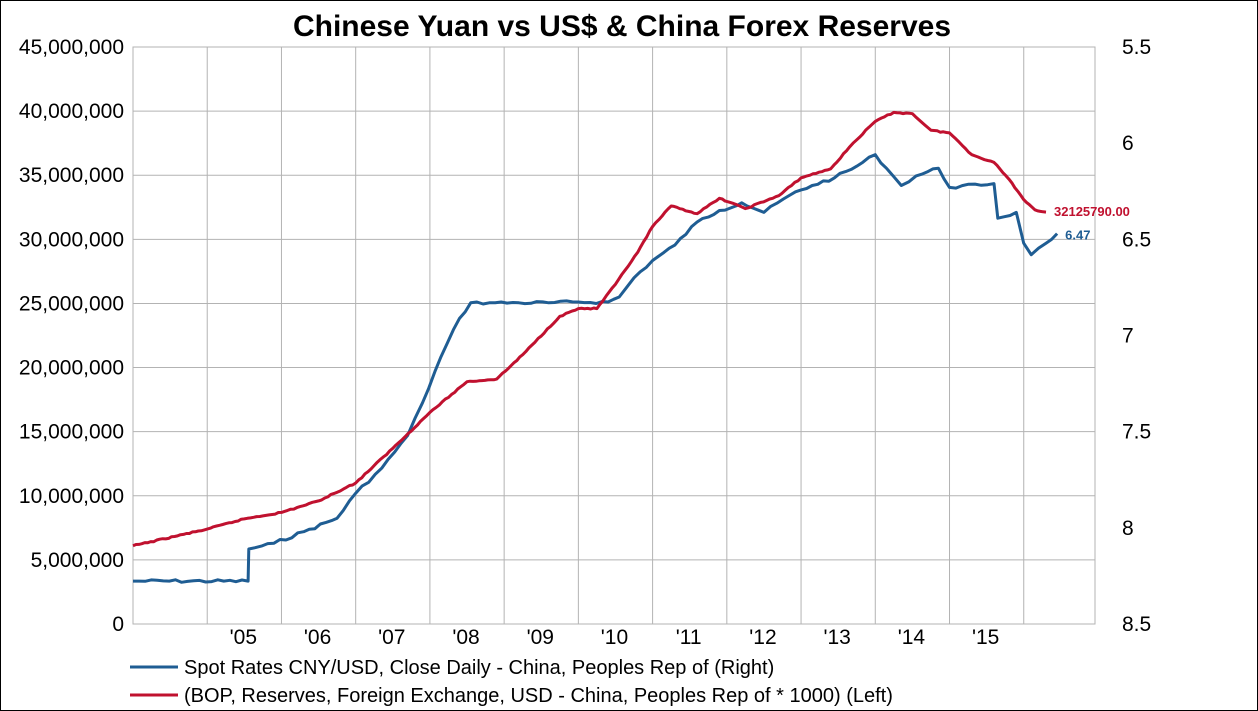  Describe the element at coordinates (1128, 143) in the screenshot. I see `y-right-tick-label: 6` at that location.